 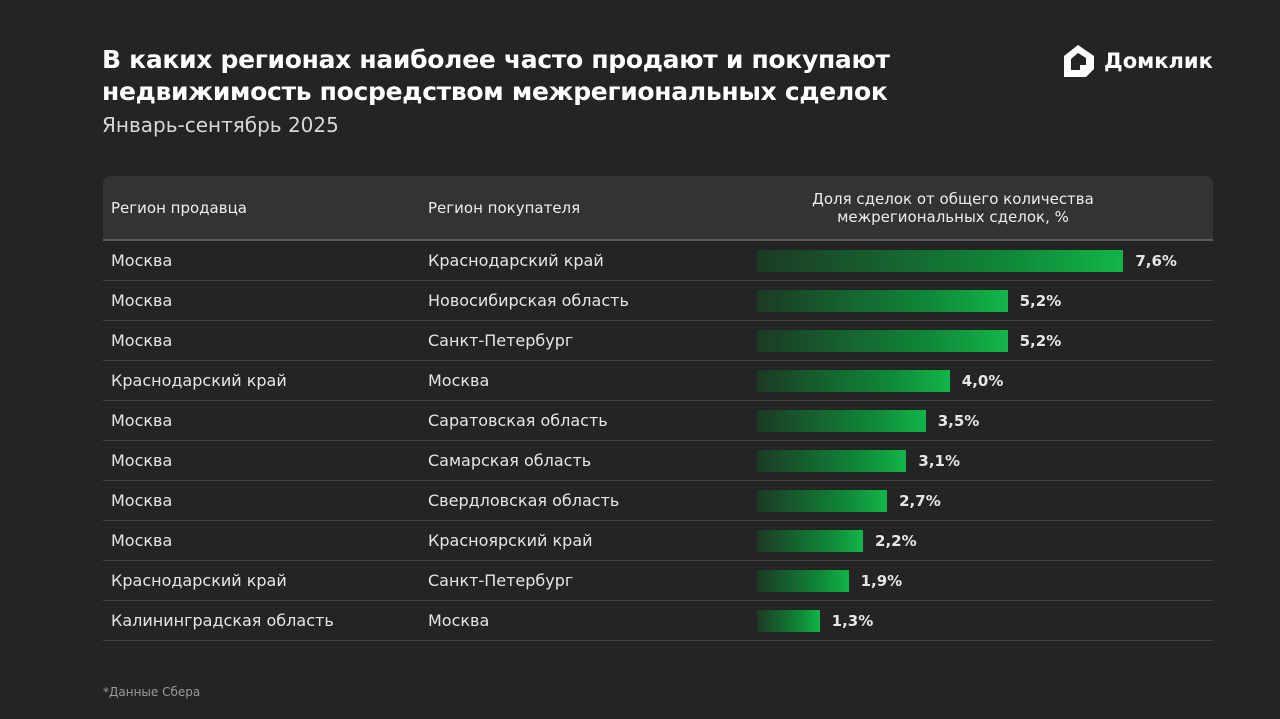 I want to click on header-seller: Регион продавца, so click(x=179, y=207).